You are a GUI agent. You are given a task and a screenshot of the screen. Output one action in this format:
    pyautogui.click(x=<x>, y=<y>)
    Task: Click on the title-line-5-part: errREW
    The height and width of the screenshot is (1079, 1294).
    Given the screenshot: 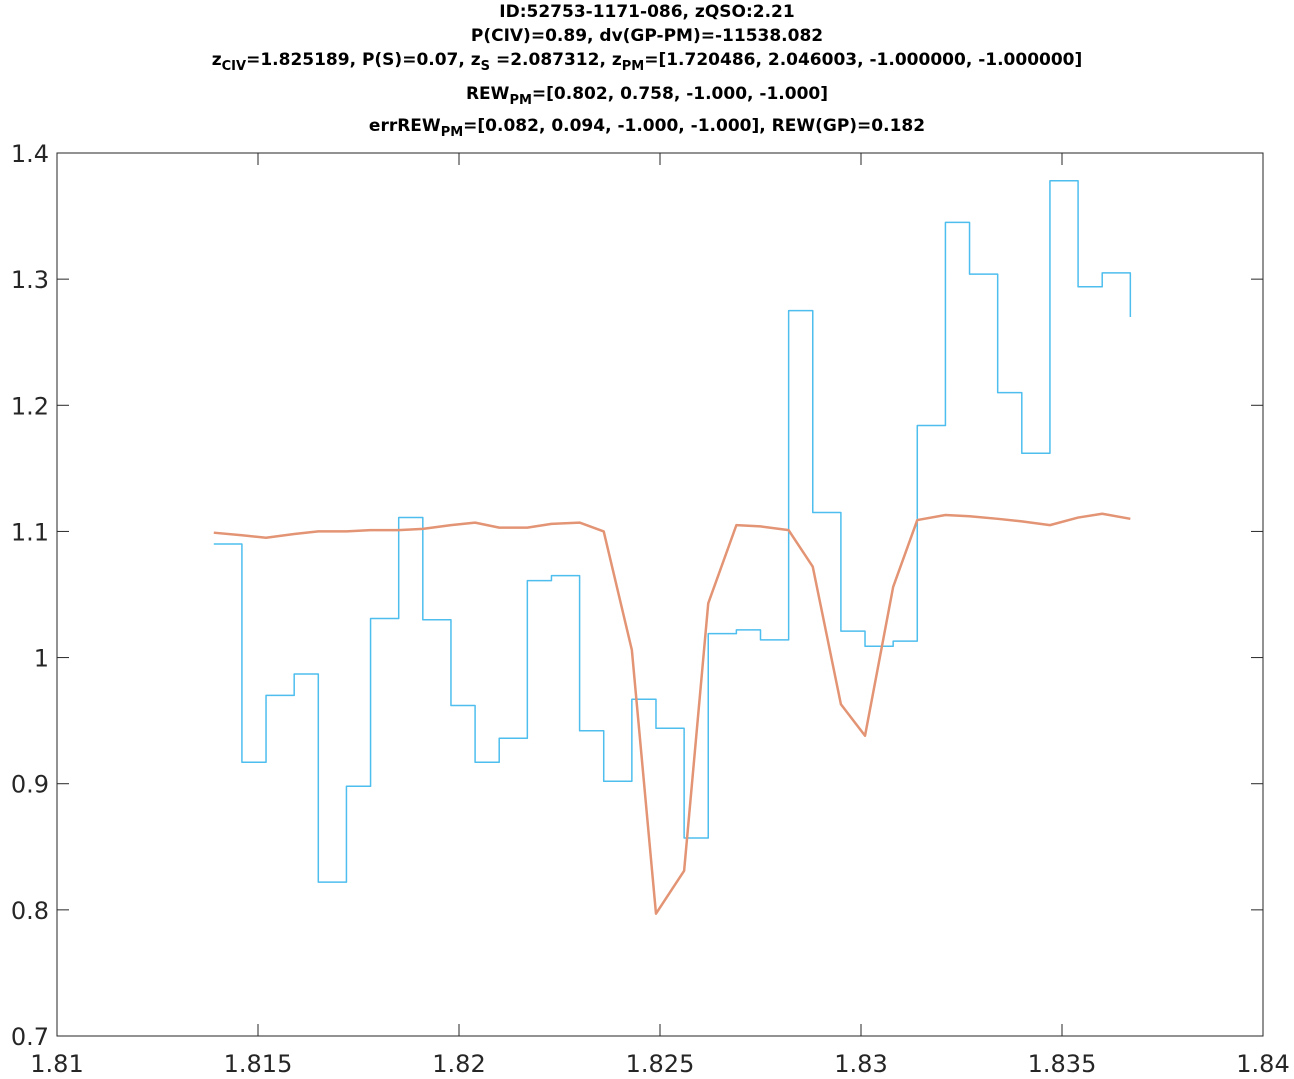 What is the action you would take?
    pyautogui.click(x=404, y=126)
    